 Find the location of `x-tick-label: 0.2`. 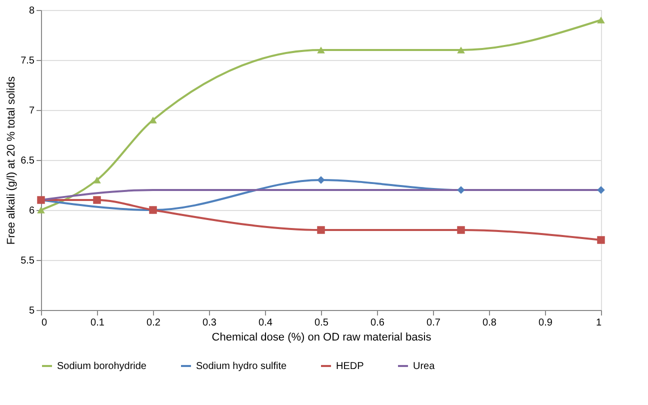

x-tick-label: 0.2 is located at coordinates (153, 323).